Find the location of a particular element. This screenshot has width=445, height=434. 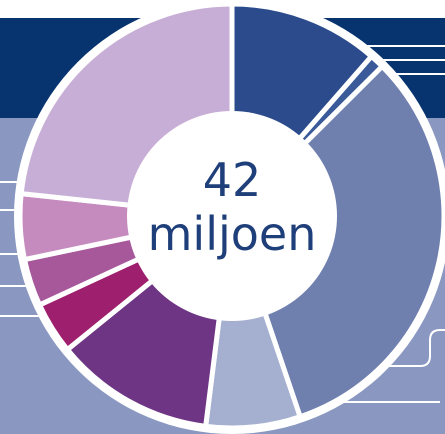

center-unit: miljoen is located at coordinates (232, 234).